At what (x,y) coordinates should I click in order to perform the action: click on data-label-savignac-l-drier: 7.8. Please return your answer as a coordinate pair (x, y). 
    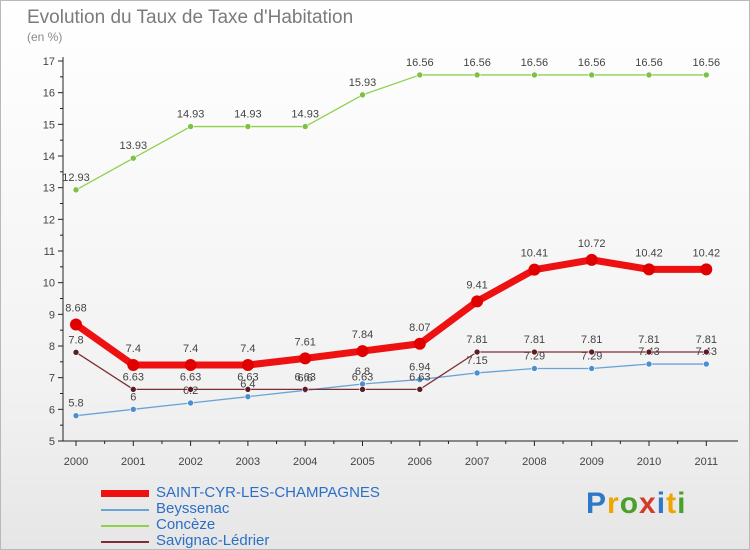
    Looking at the image, I should click on (75, 340).